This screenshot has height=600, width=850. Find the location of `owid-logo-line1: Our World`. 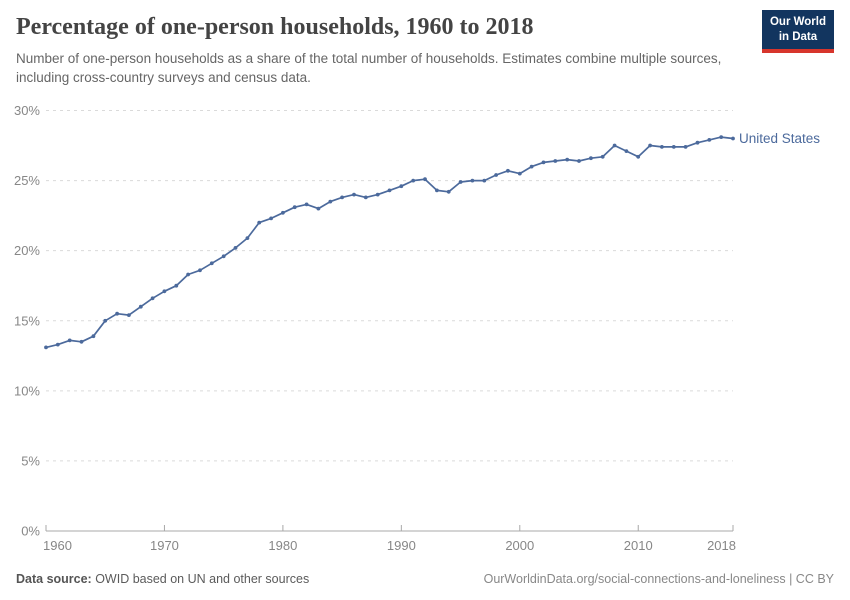

owid-logo-line1: Our World is located at coordinates (797, 22).